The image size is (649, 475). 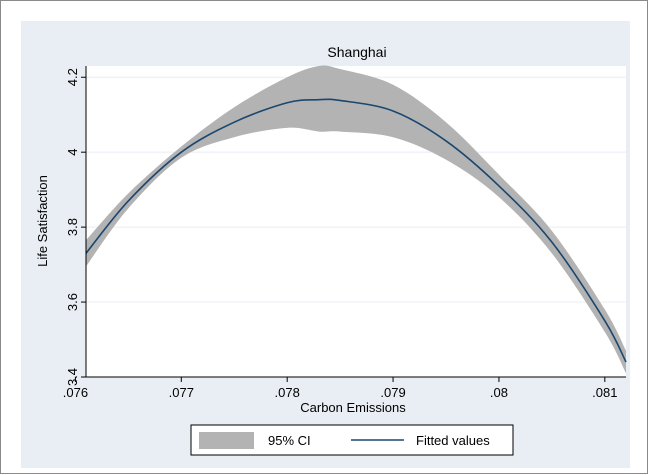 I want to click on x-tick-label: .081, so click(x=604, y=392).